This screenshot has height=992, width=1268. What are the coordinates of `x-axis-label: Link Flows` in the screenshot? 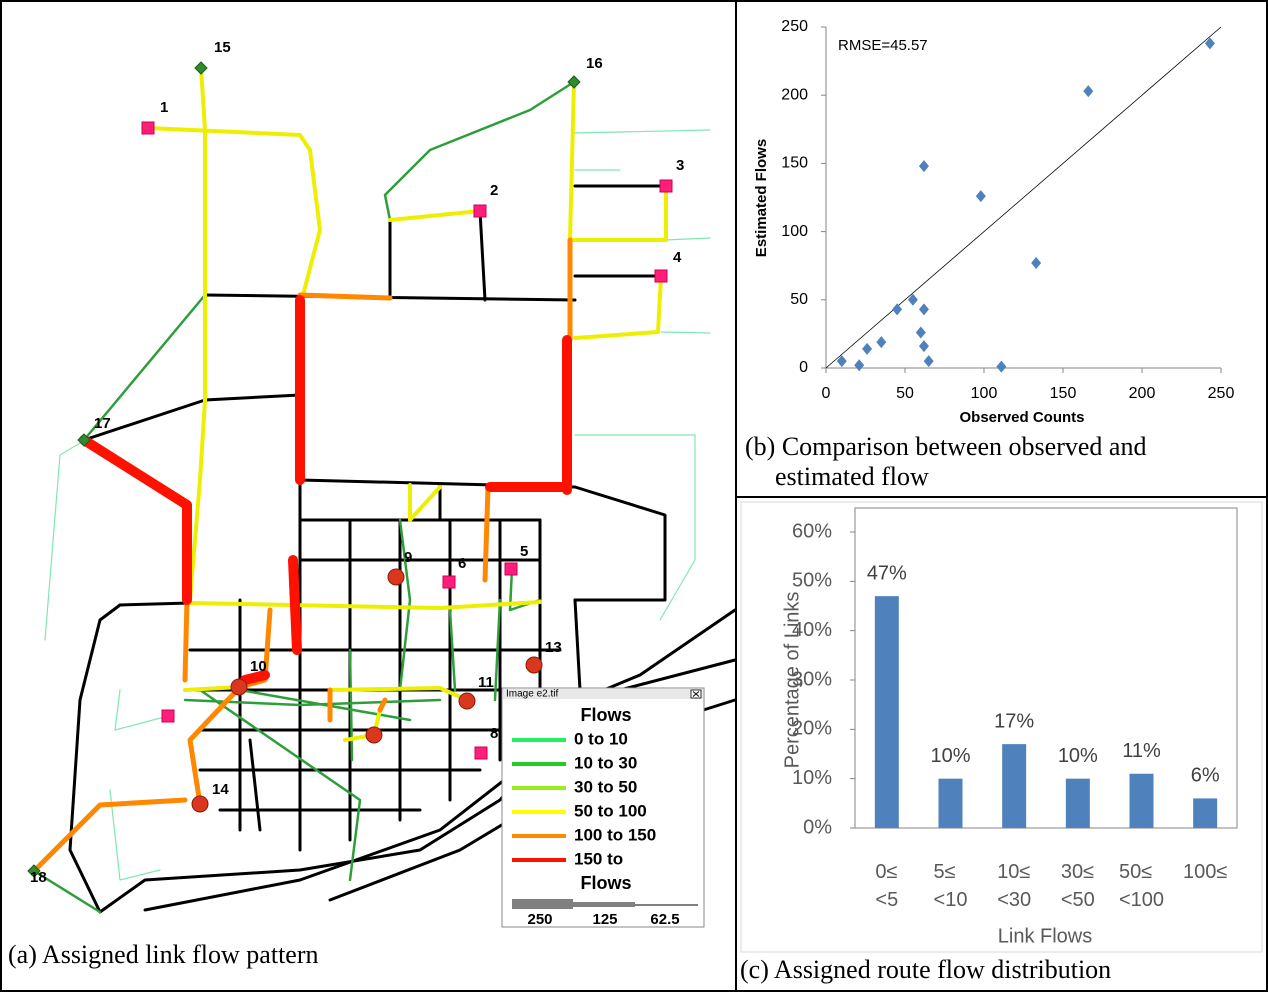 It's located at (1045, 936).